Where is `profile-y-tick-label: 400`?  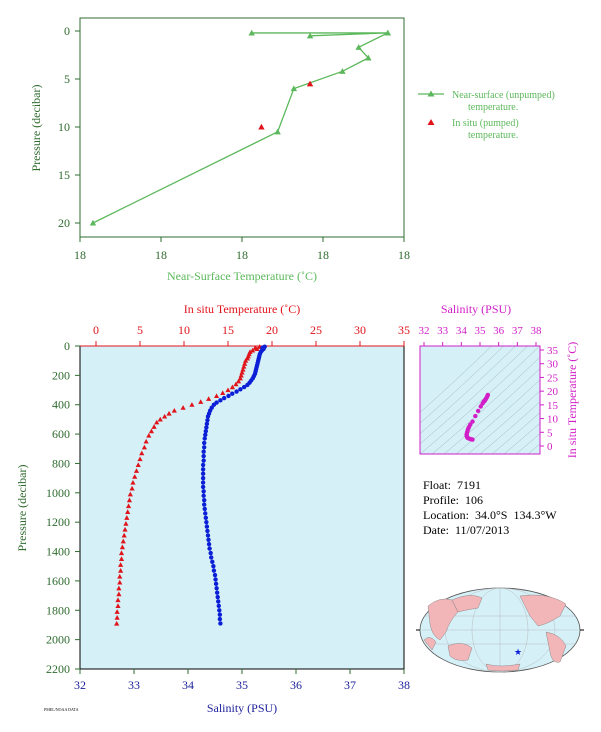 profile-y-tick-label: 400 is located at coordinates (61, 405).